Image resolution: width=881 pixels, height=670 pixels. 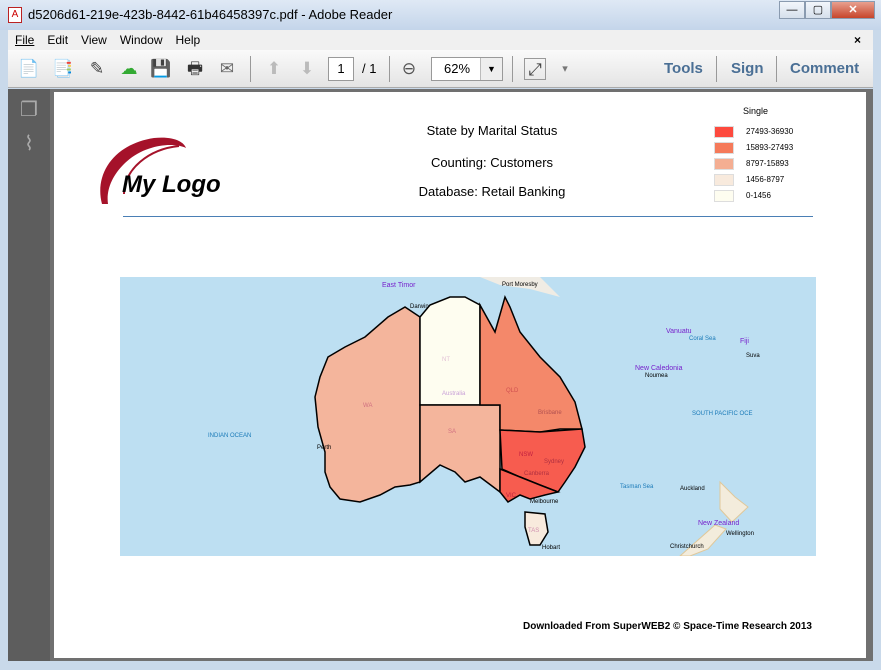 What do you see at coordinates (526, 455) in the screenshot?
I see `state-label: NSW` at bounding box center [526, 455].